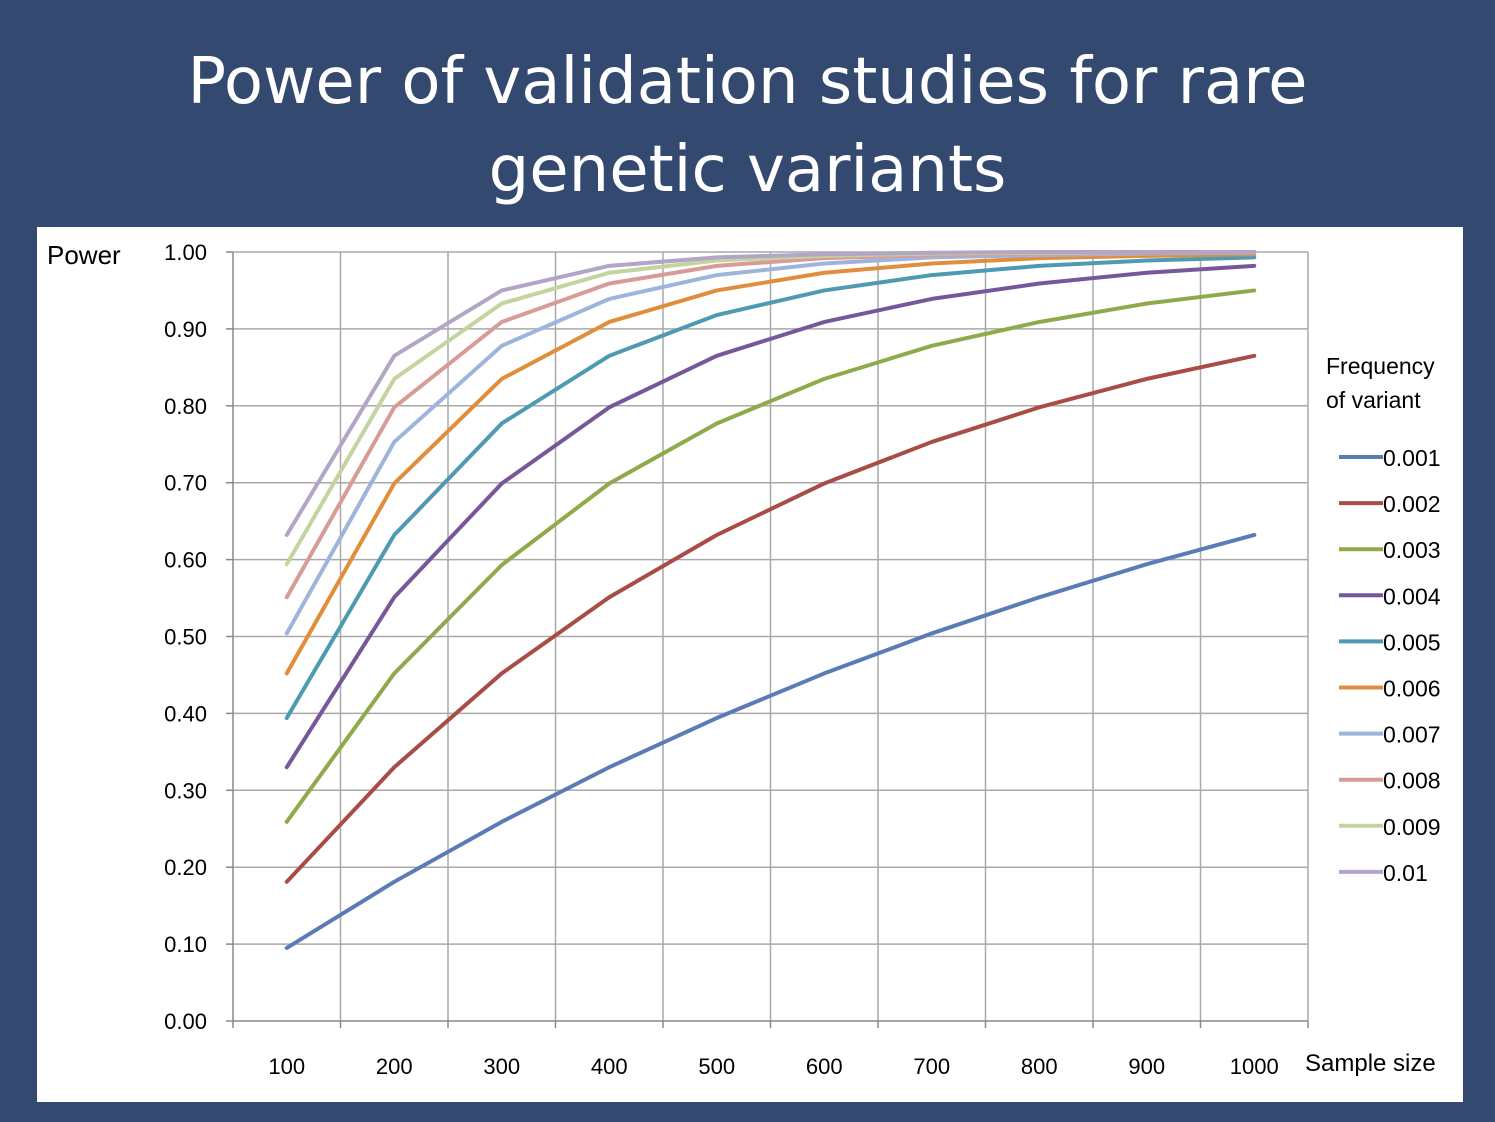  Describe the element at coordinates (185, 867) in the screenshot. I see `y-tick-label: 0.20` at that location.